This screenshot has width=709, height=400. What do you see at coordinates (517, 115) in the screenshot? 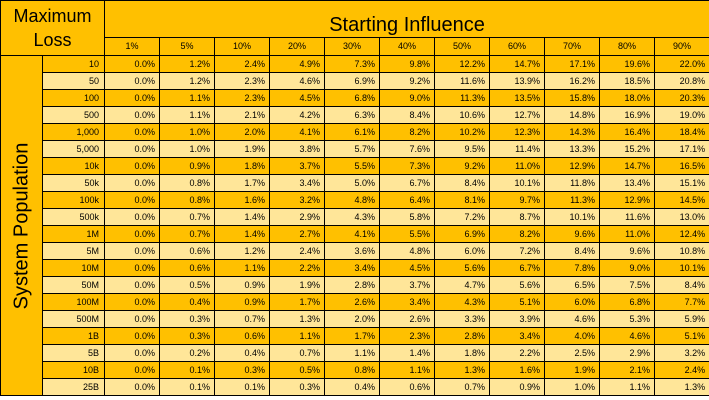
I see `table-cell: 12.7%` at bounding box center [517, 115].